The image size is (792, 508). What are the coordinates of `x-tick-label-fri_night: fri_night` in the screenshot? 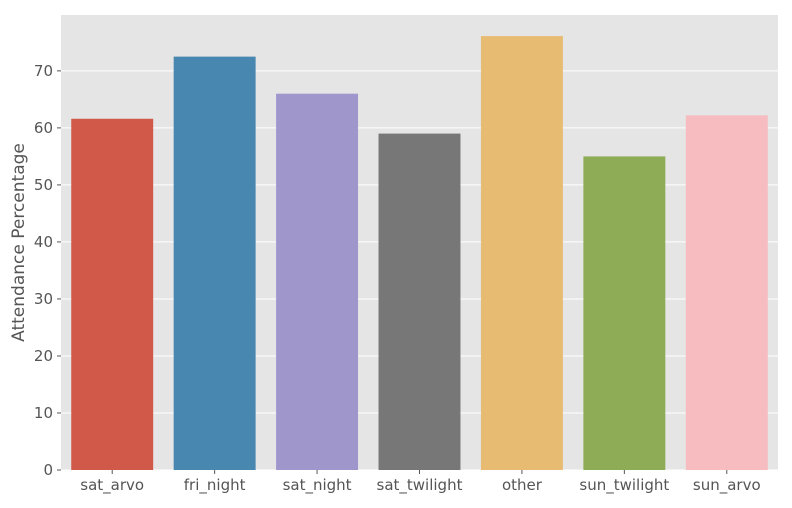 It's located at (215, 485).